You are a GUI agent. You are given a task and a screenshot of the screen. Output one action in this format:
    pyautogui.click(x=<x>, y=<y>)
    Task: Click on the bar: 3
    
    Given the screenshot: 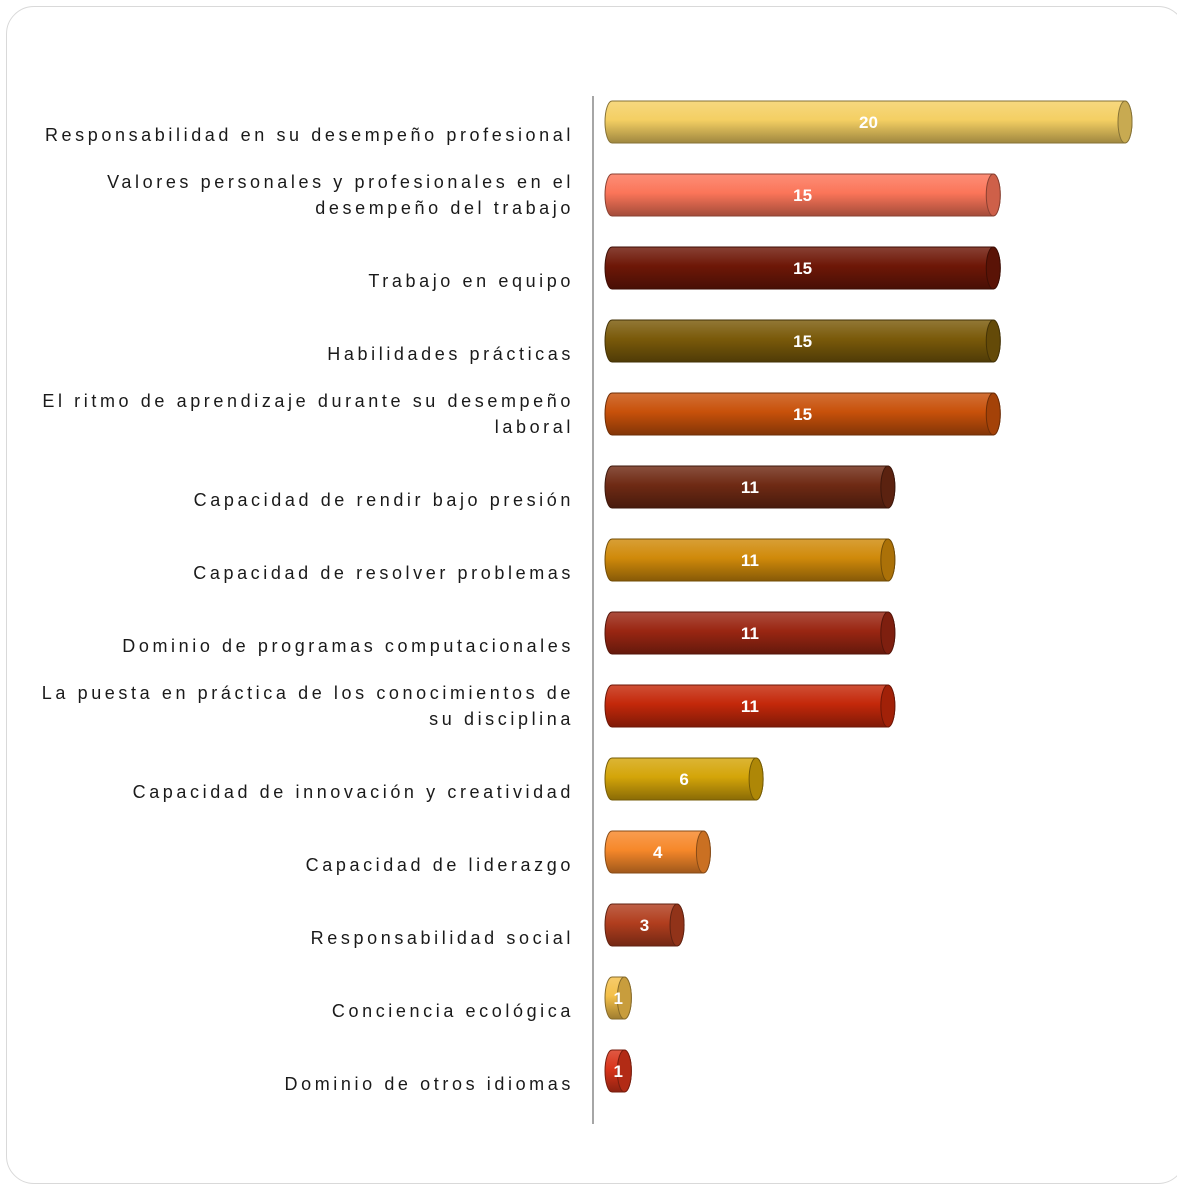 What is the action you would take?
    pyautogui.click(x=644, y=925)
    